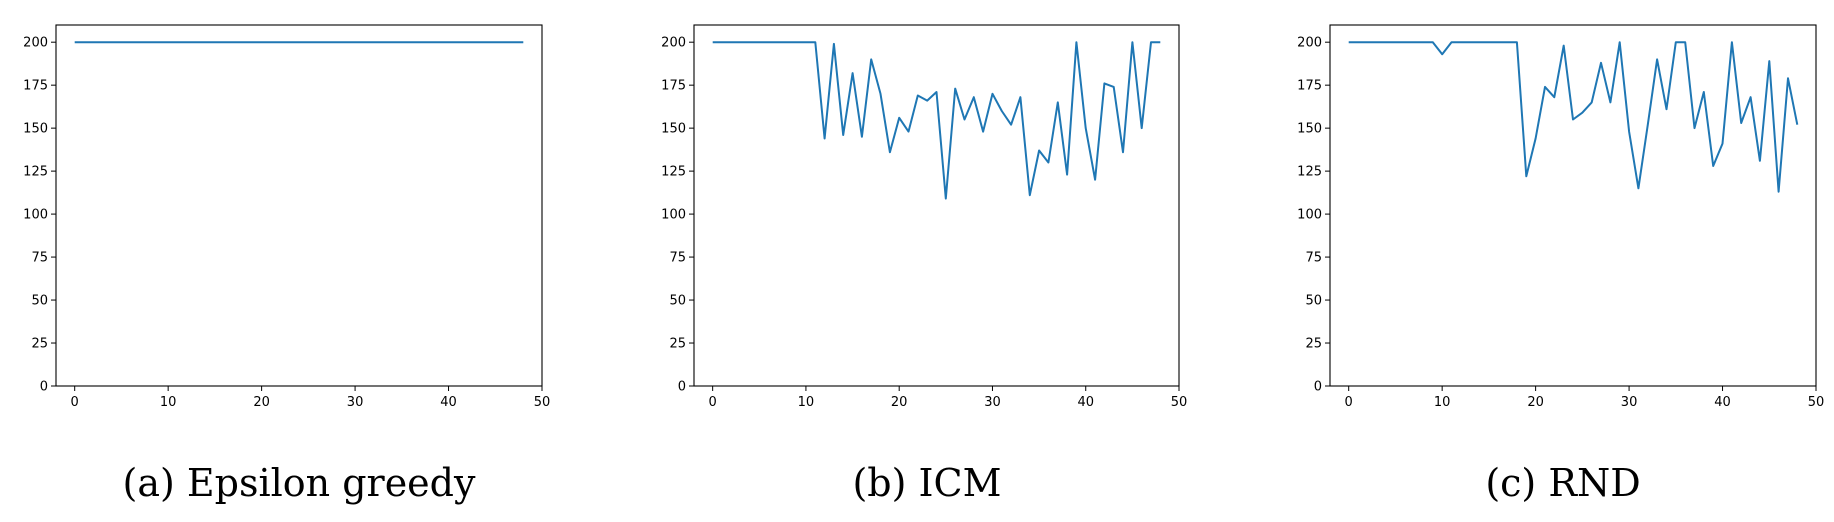 This screenshot has width=1834, height=522. What do you see at coordinates (299, 483) in the screenshot?
I see `panel-caption: (a) Epsilon greedy` at bounding box center [299, 483].